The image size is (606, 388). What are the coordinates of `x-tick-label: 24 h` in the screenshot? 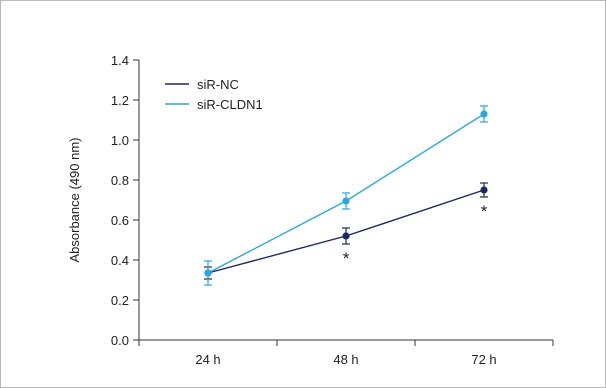 It's located at (207, 359).